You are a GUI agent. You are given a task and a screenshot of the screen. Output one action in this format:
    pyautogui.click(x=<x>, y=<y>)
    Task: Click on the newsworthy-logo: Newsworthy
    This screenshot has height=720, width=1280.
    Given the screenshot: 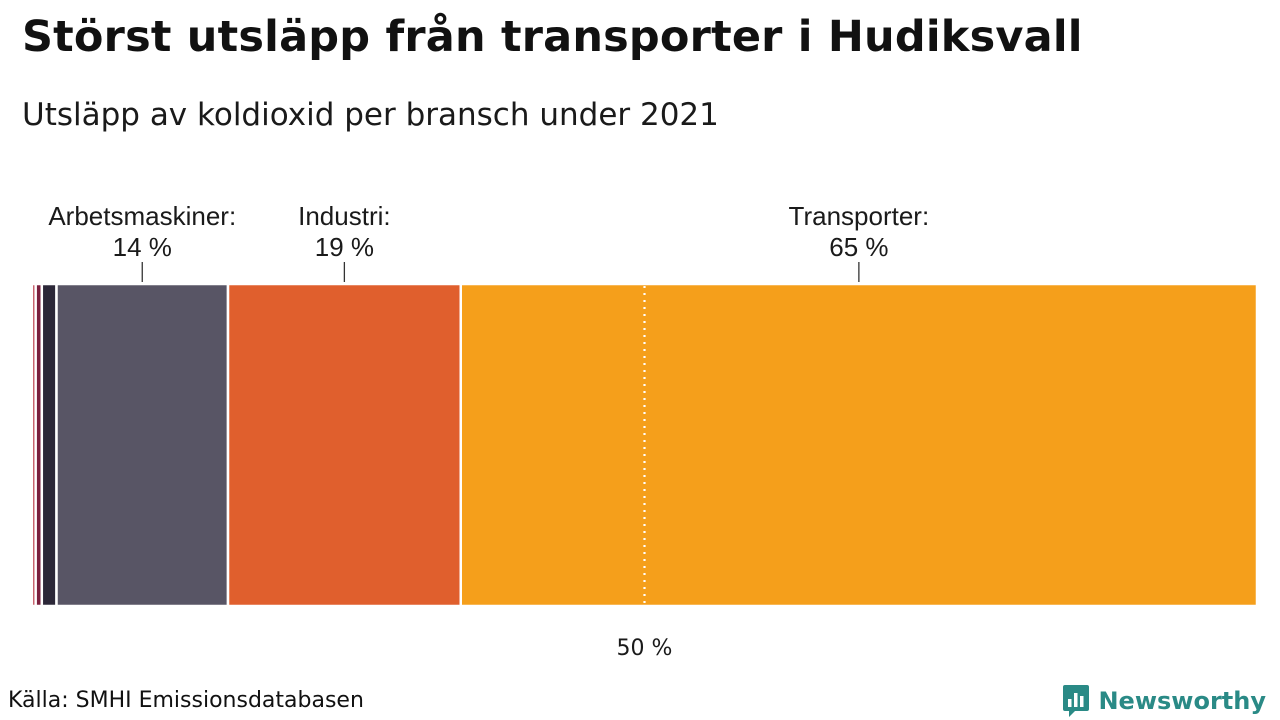 What is the action you would take?
    pyautogui.click(x=1164, y=701)
    